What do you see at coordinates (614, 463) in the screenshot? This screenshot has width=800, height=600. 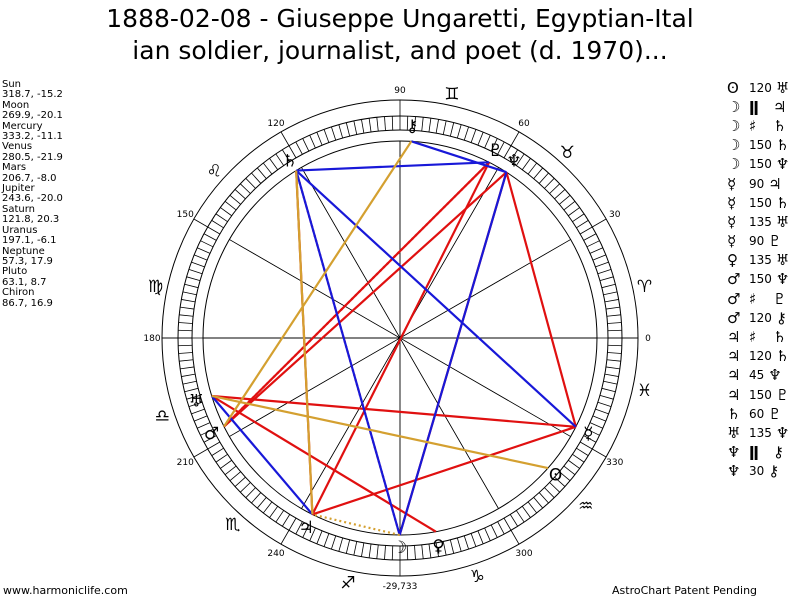 I see `degree-label: 330` at bounding box center [614, 463].